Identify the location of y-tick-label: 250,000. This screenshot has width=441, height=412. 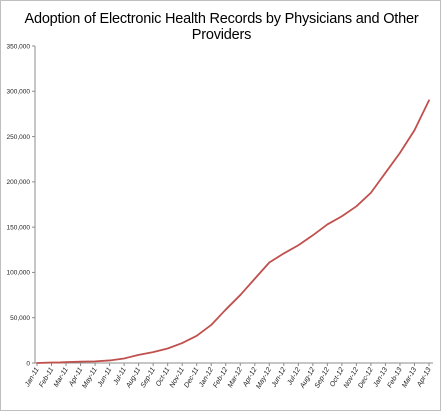
(19, 137).